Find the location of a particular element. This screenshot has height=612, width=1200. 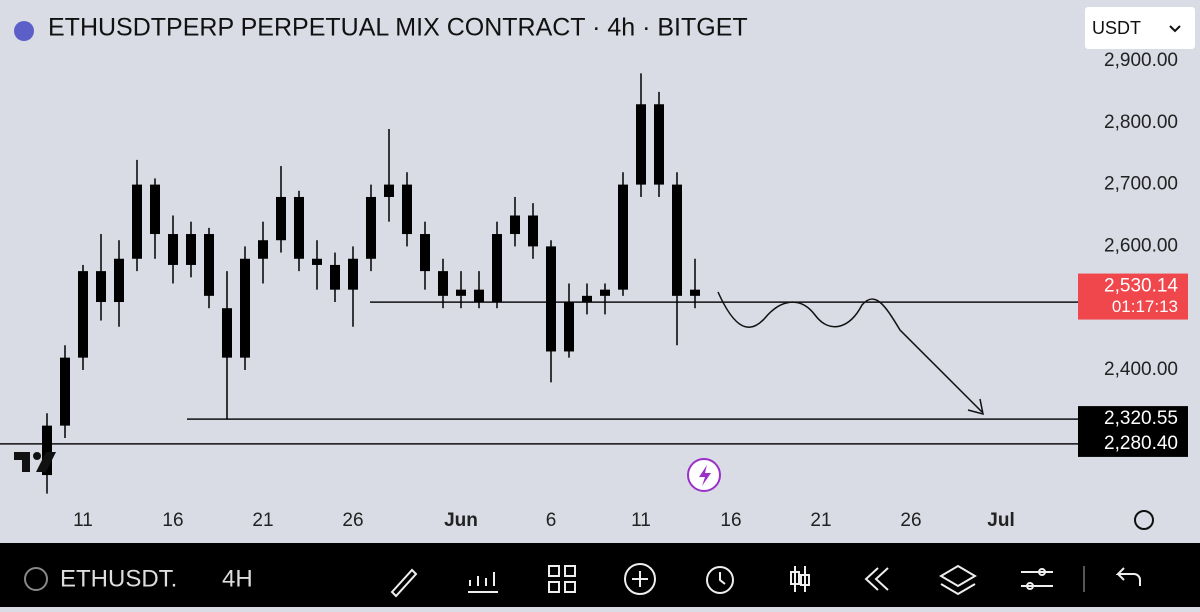

layout-tool is located at coordinates (562, 579).